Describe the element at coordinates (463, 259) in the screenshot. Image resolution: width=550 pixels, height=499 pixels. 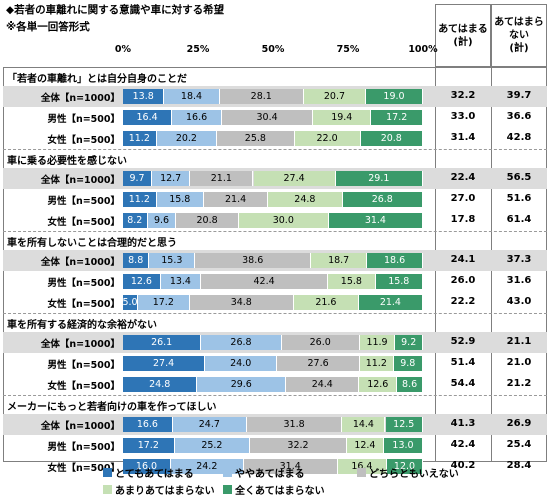
I see `agree-total: 24.1` at that location.